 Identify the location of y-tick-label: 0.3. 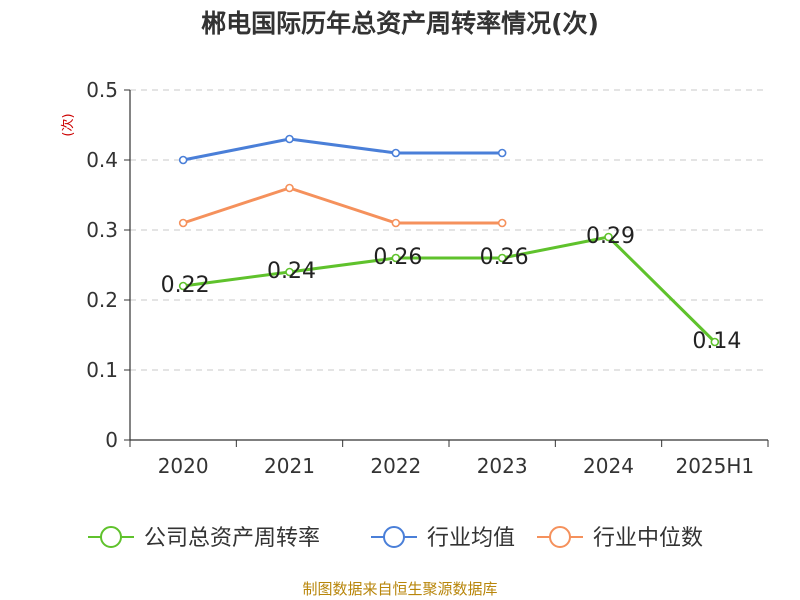
(102, 230).